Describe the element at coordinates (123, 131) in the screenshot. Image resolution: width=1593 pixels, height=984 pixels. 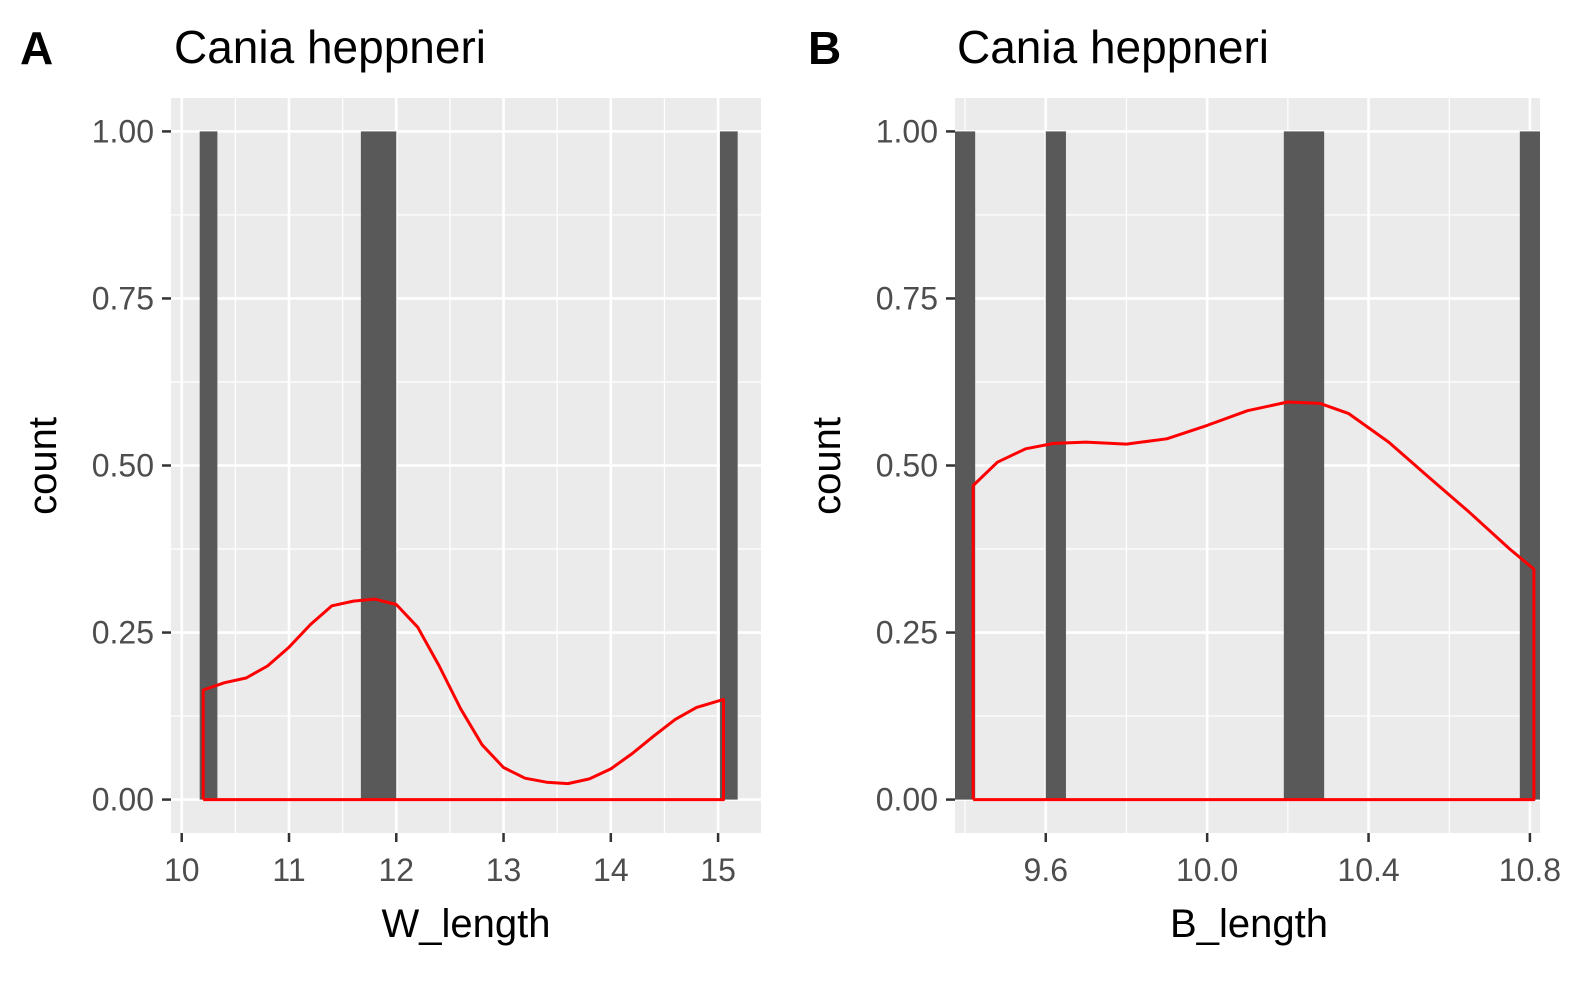
I see `panel-a-y-tick-label: 1.00` at that location.